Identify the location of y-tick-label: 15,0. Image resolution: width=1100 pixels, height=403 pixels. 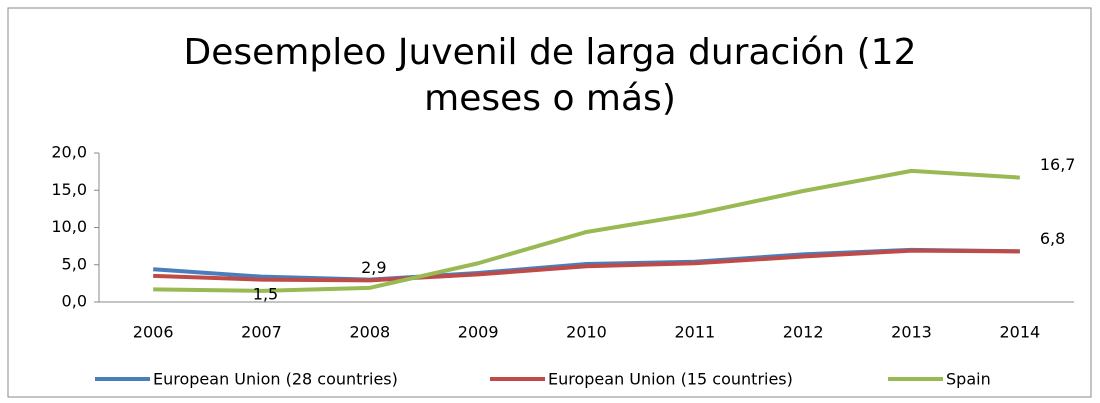
(69, 189).